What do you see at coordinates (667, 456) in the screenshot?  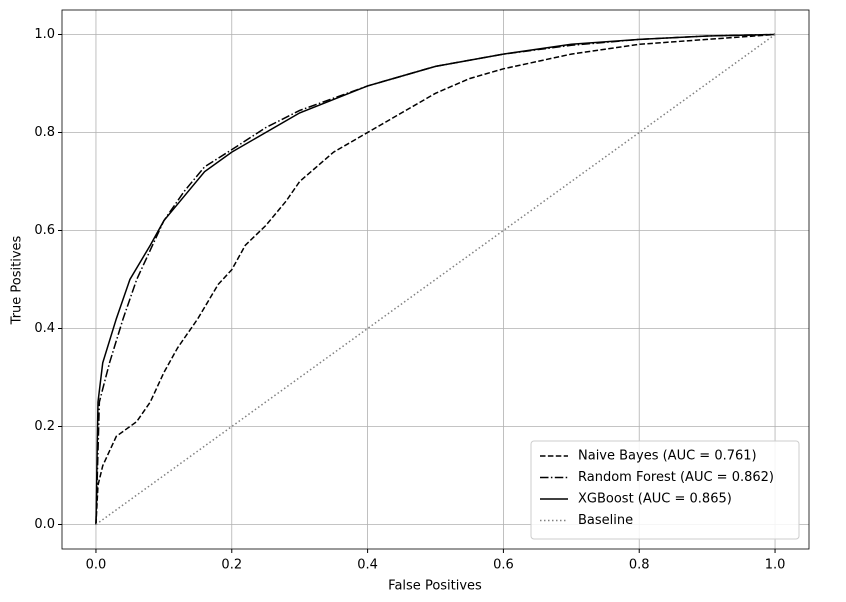 I see `legend-label: Naive Bayes (AUC = 0.761)` at bounding box center [667, 456].